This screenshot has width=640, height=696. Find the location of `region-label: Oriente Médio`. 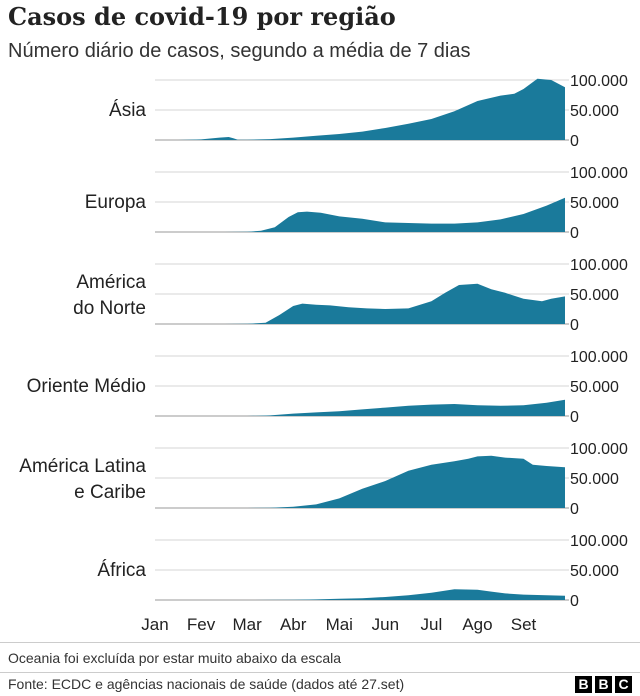

region-label: Oriente Médio is located at coordinates (86, 386).